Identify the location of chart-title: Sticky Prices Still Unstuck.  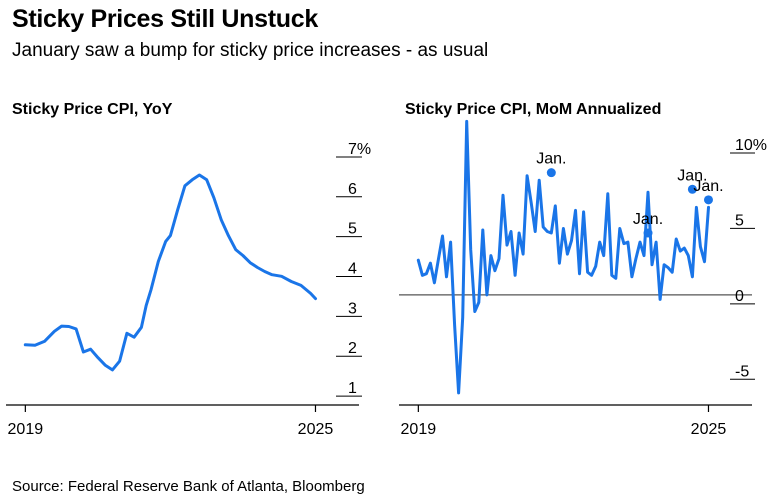
(165, 19).